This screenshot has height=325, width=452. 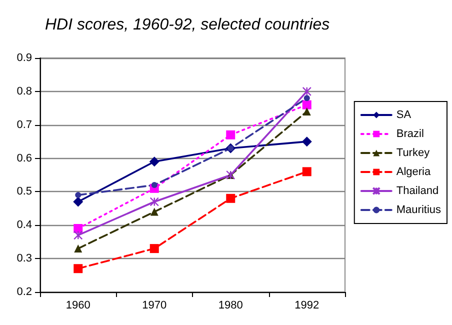 What do you see at coordinates (78, 306) in the screenshot?
I see `x-tick-label: 1960` at bounding box center [78, 306].